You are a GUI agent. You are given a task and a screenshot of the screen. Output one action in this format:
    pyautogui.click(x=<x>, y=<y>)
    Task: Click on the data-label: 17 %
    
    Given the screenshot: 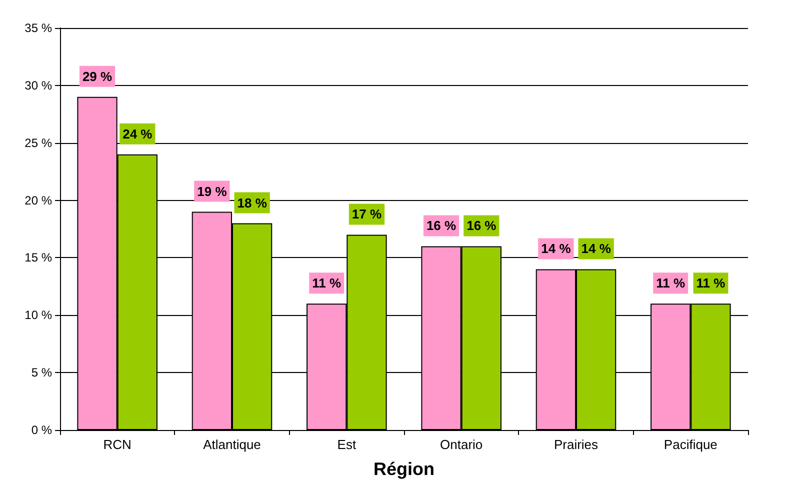 What is the action you would take?
    pyautogui.click(x=367, y=214)
    